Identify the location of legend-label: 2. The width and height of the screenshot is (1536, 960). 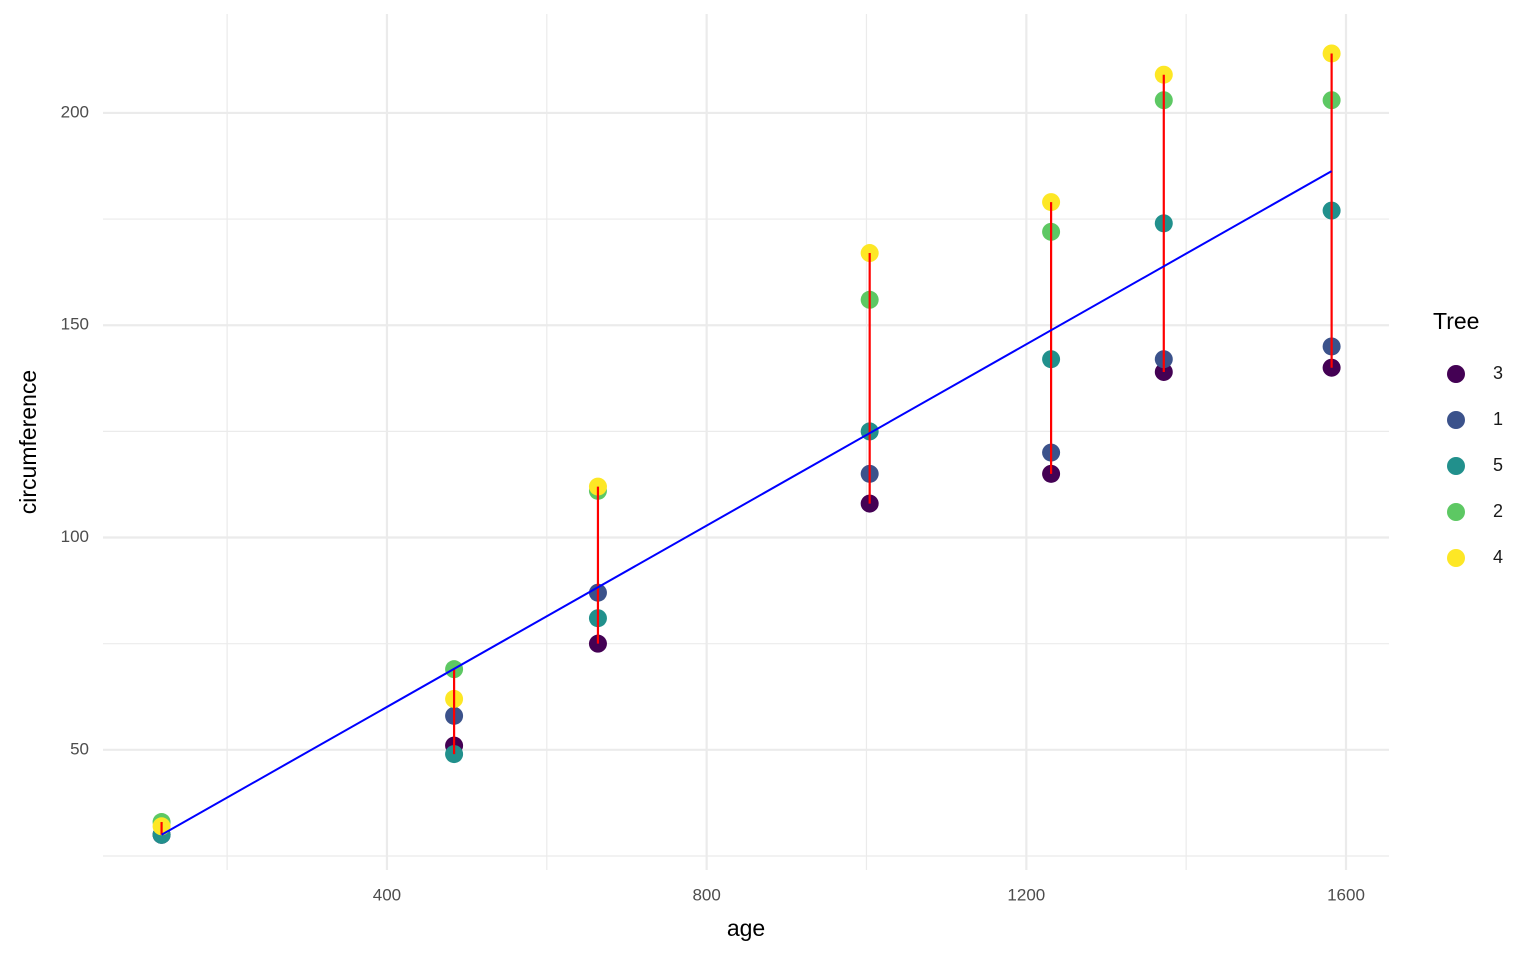
(1498, 511).